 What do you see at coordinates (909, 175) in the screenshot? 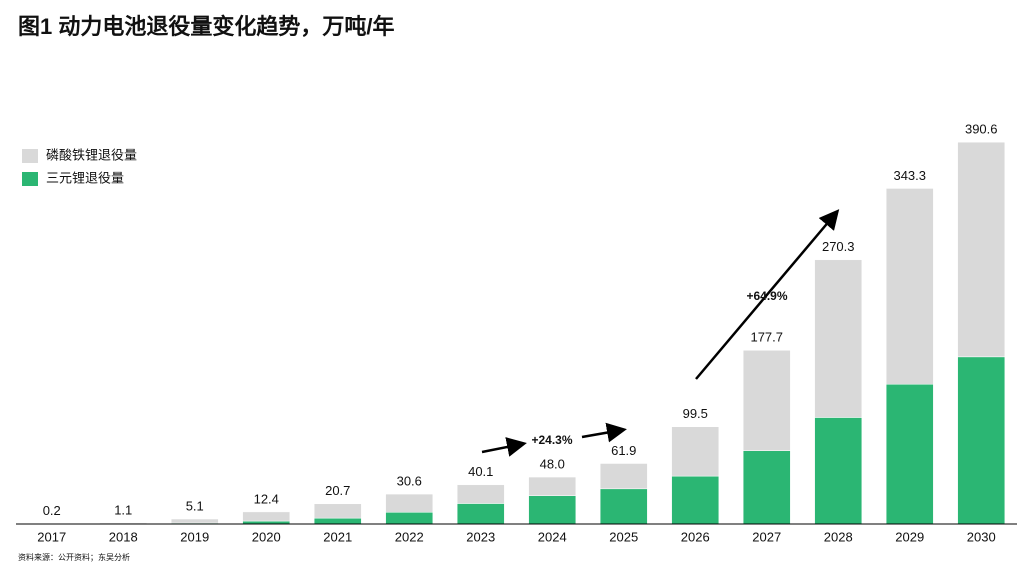
I see `total-label: 343.3` at bounding box center [909, 175].